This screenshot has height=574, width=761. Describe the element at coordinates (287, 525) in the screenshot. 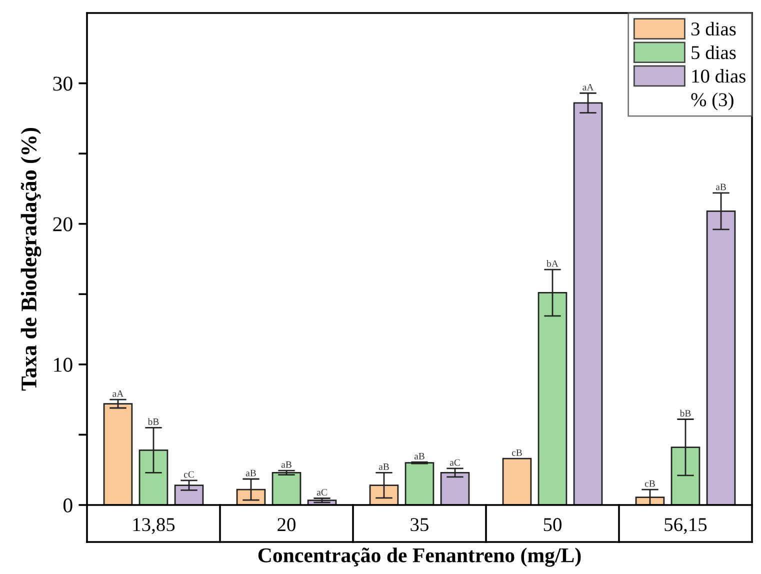

I see `x-tick-label: 20` at that location.